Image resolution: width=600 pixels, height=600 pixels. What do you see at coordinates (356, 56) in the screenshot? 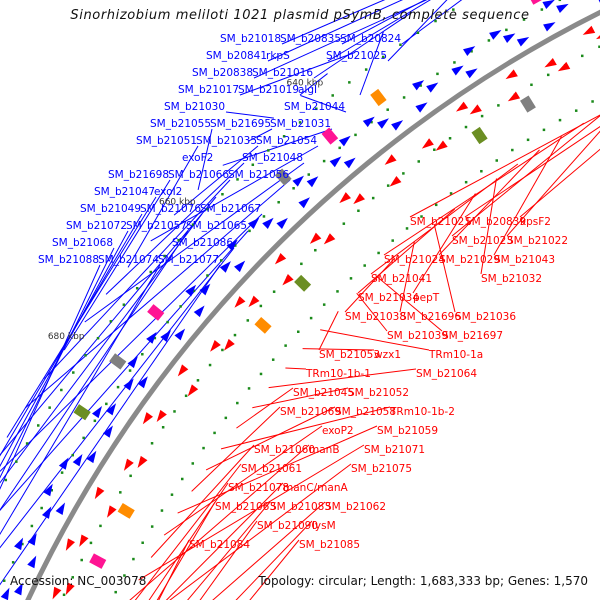
I see `forward-gene-label: SM_b21025` at bounding box center [356, 56].